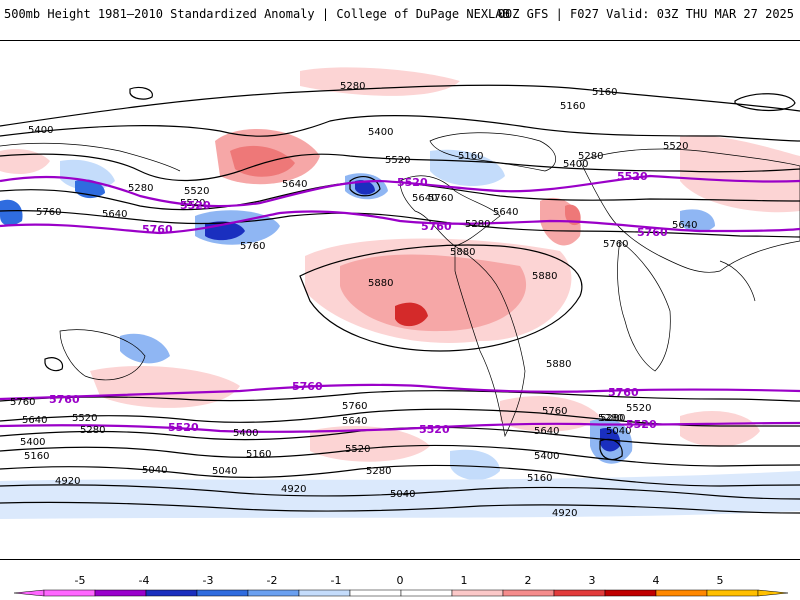 The height and width of the screenshot is (600, 800). What do you see at coordinates (208, 580) in the screenshot?
I see `colorbar-tick-label: -3` at bounding box center [208, 580].